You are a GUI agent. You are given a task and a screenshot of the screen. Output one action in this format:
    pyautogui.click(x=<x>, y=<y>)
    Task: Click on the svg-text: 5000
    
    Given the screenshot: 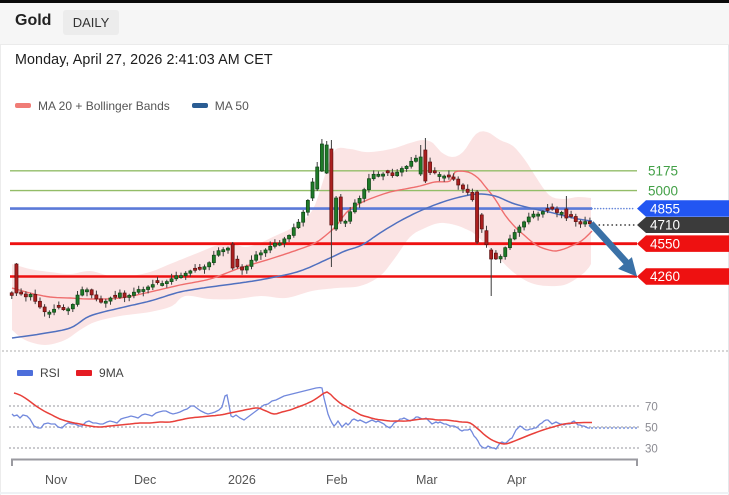 What is the action you would take?
    pyautogui.click(x=663, y=191)
    